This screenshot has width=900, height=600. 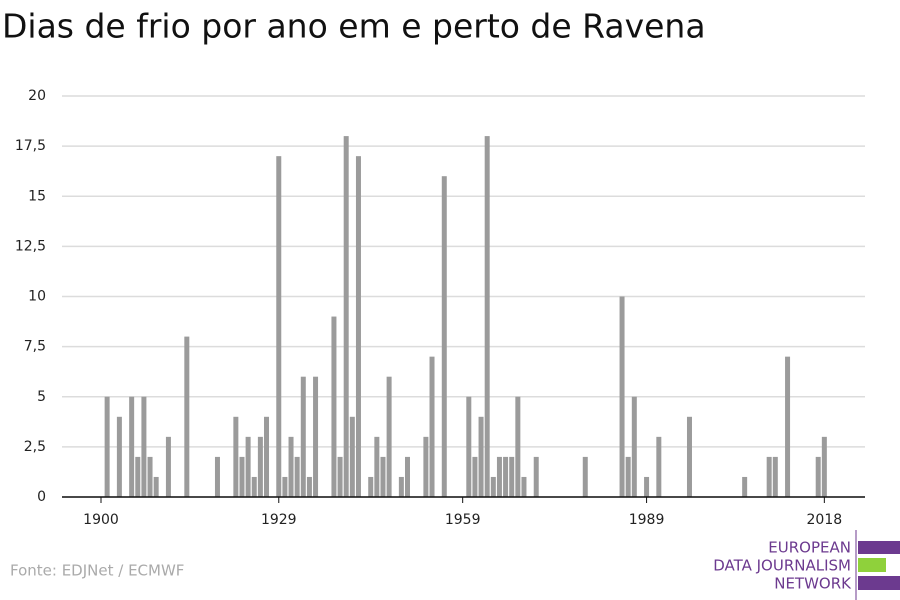 What do you see at coordinates (97, 571) in the screenshot?
I see `source: Fonte: EDJNet / ECMWF` at bounding box center [97, 571].